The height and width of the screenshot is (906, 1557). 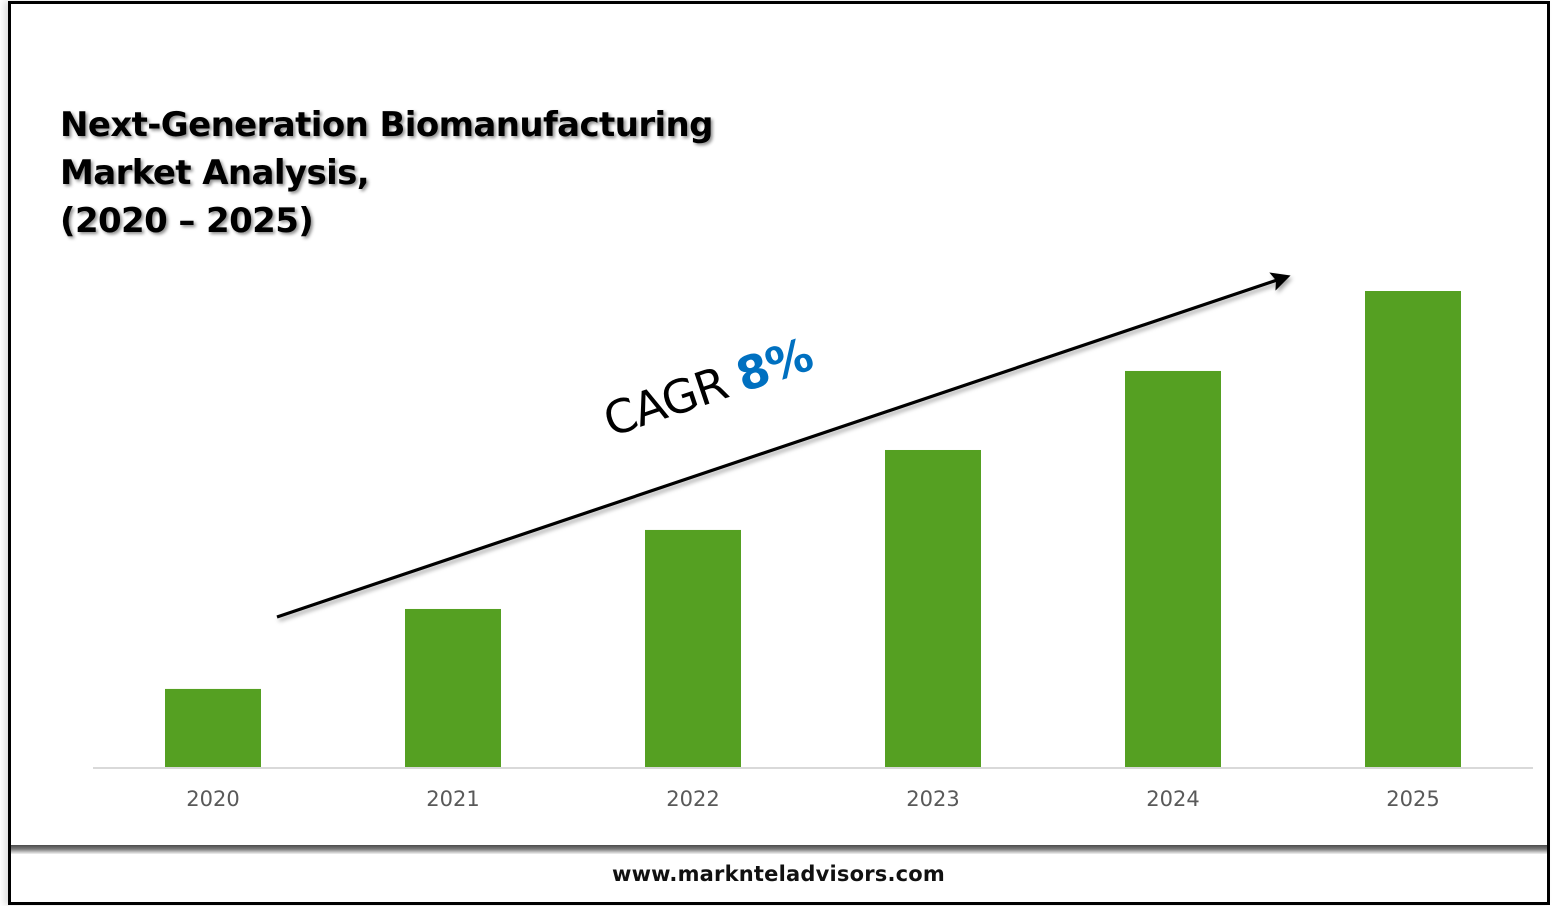 What do you see at coordinates (1172, 799) in the screenshot?
I see `x-tick-label-2024: 2024` at bounding box center [1172, 799].